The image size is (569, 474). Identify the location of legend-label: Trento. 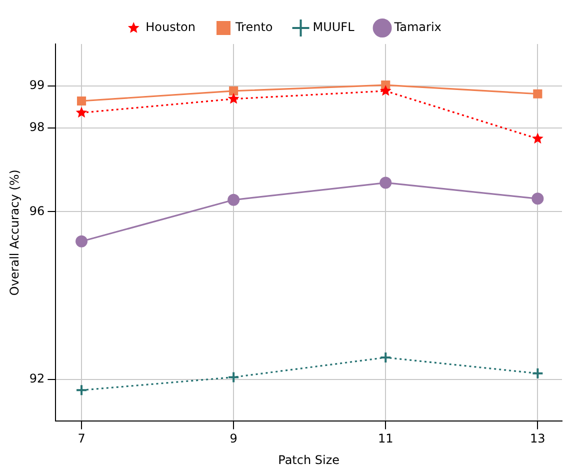
(253, 27).